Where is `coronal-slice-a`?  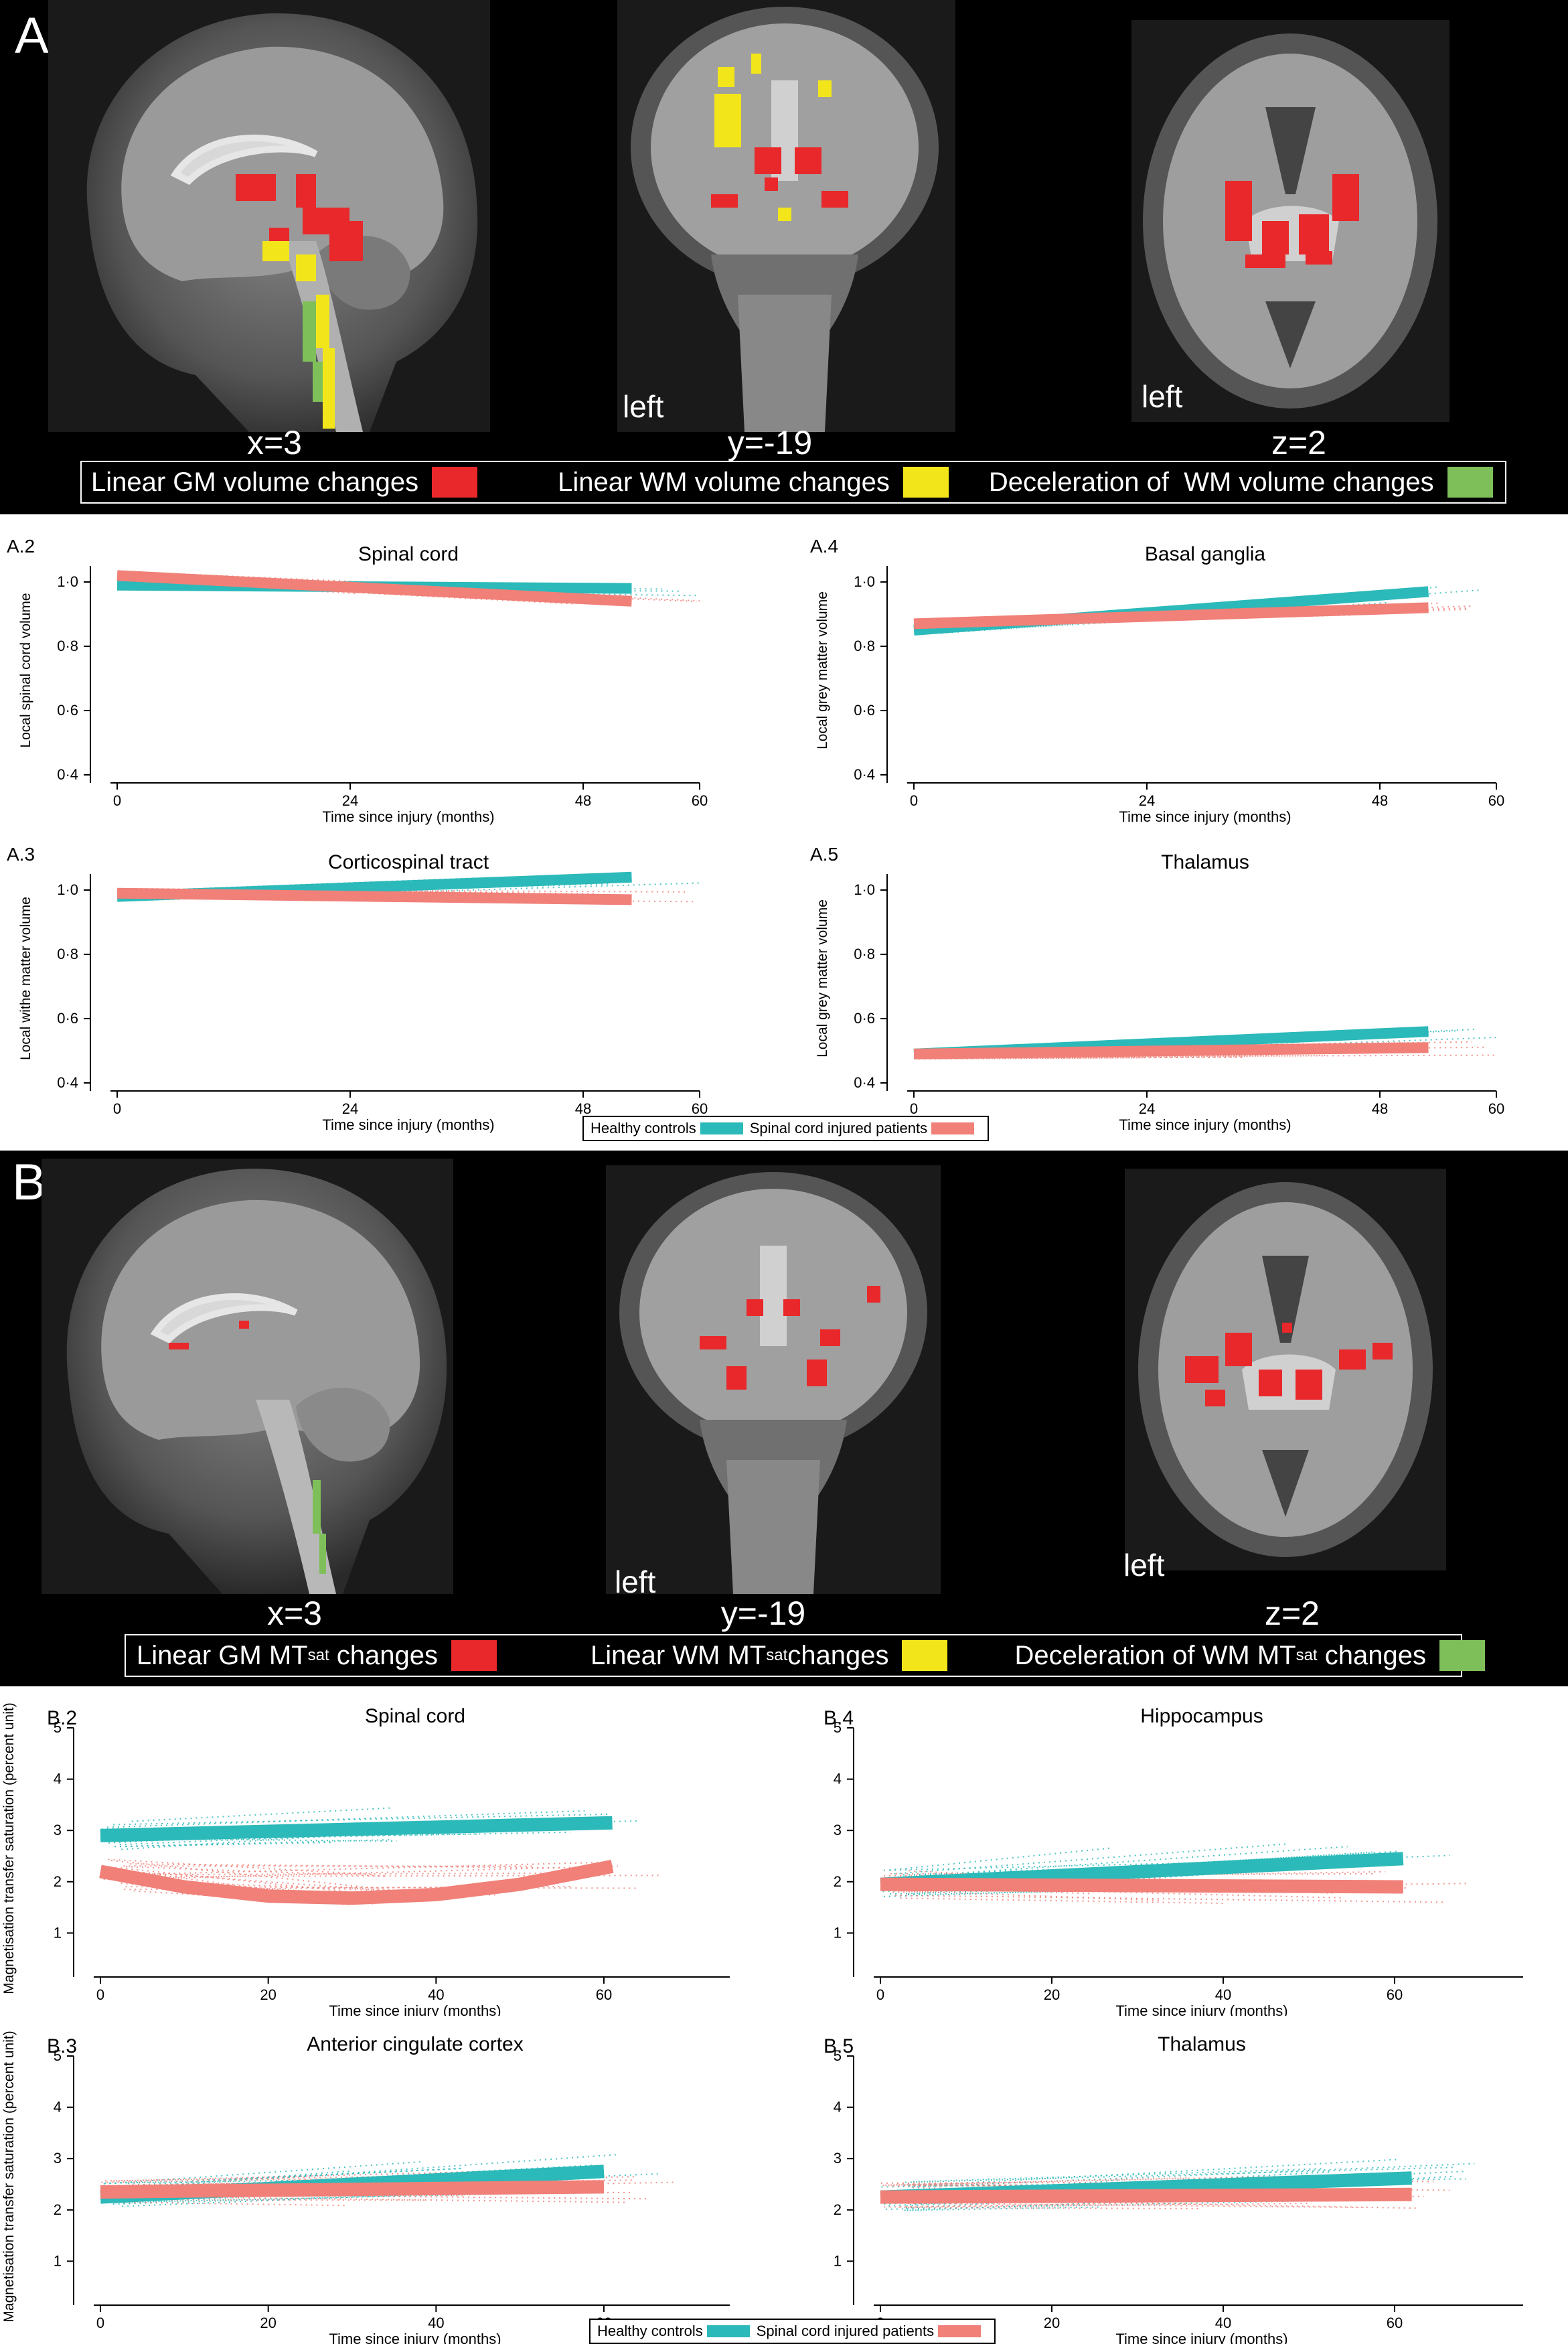 coronal-slice-a is located at coordinates (786, 216).